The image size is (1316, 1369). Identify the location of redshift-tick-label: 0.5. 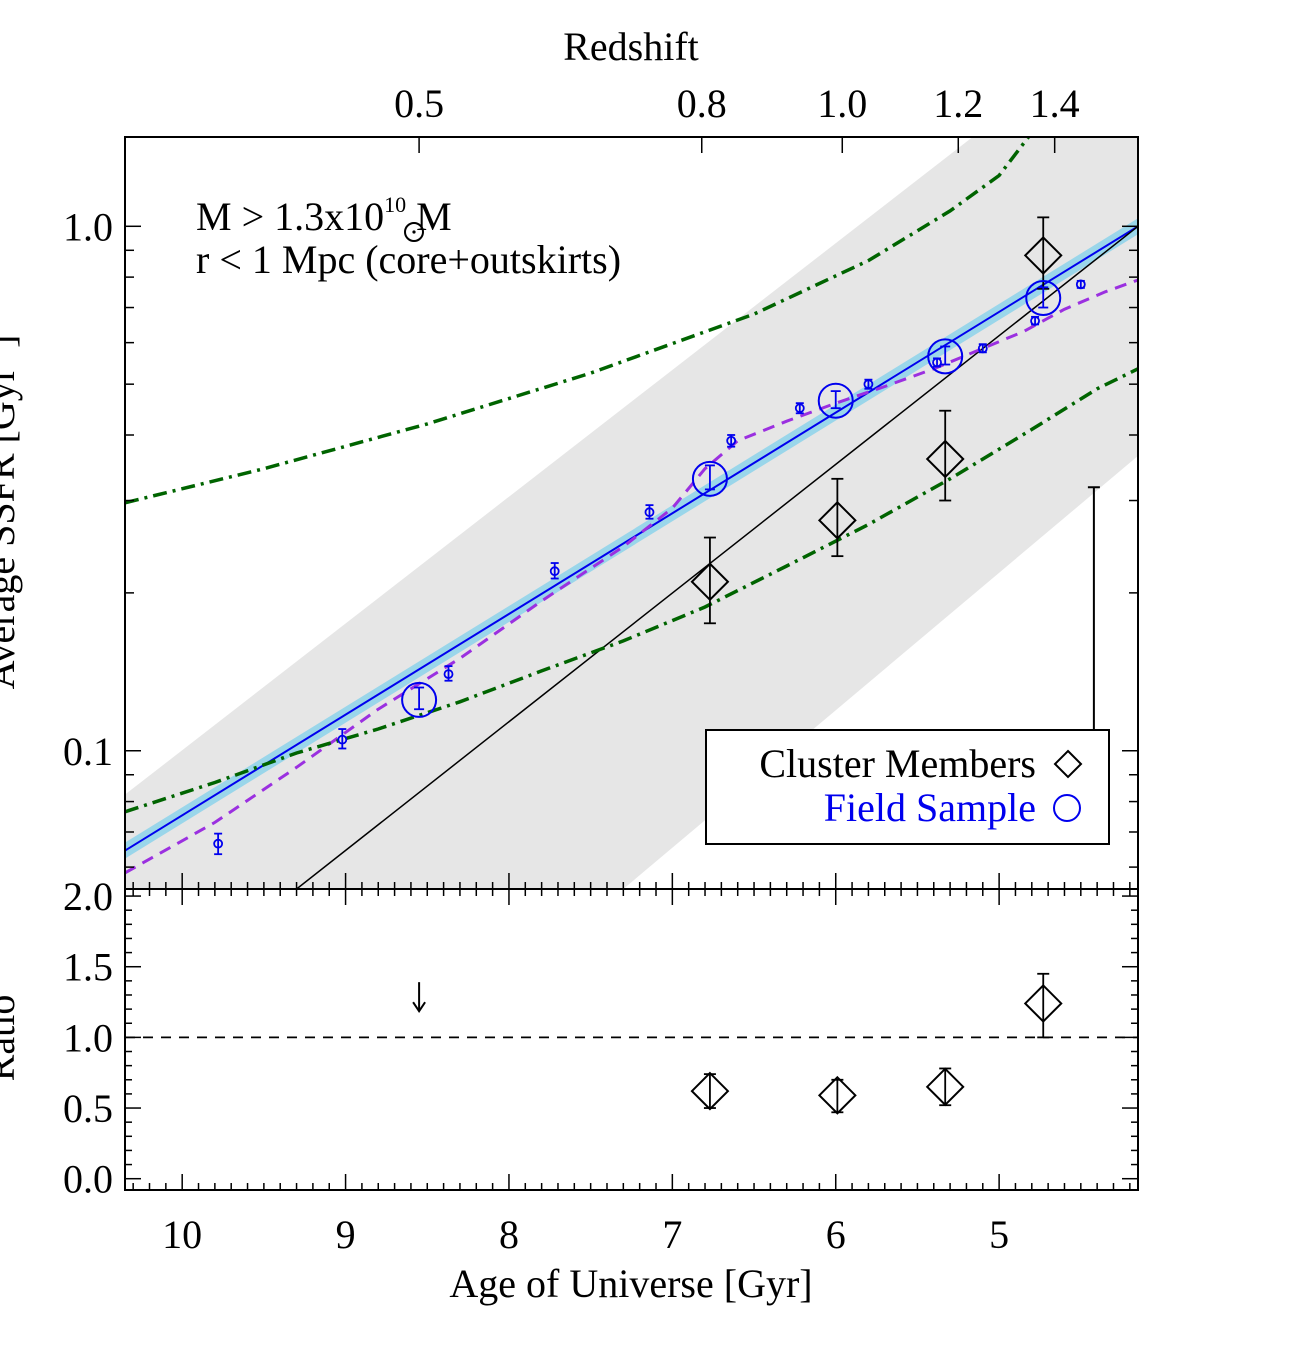
(419, 103).